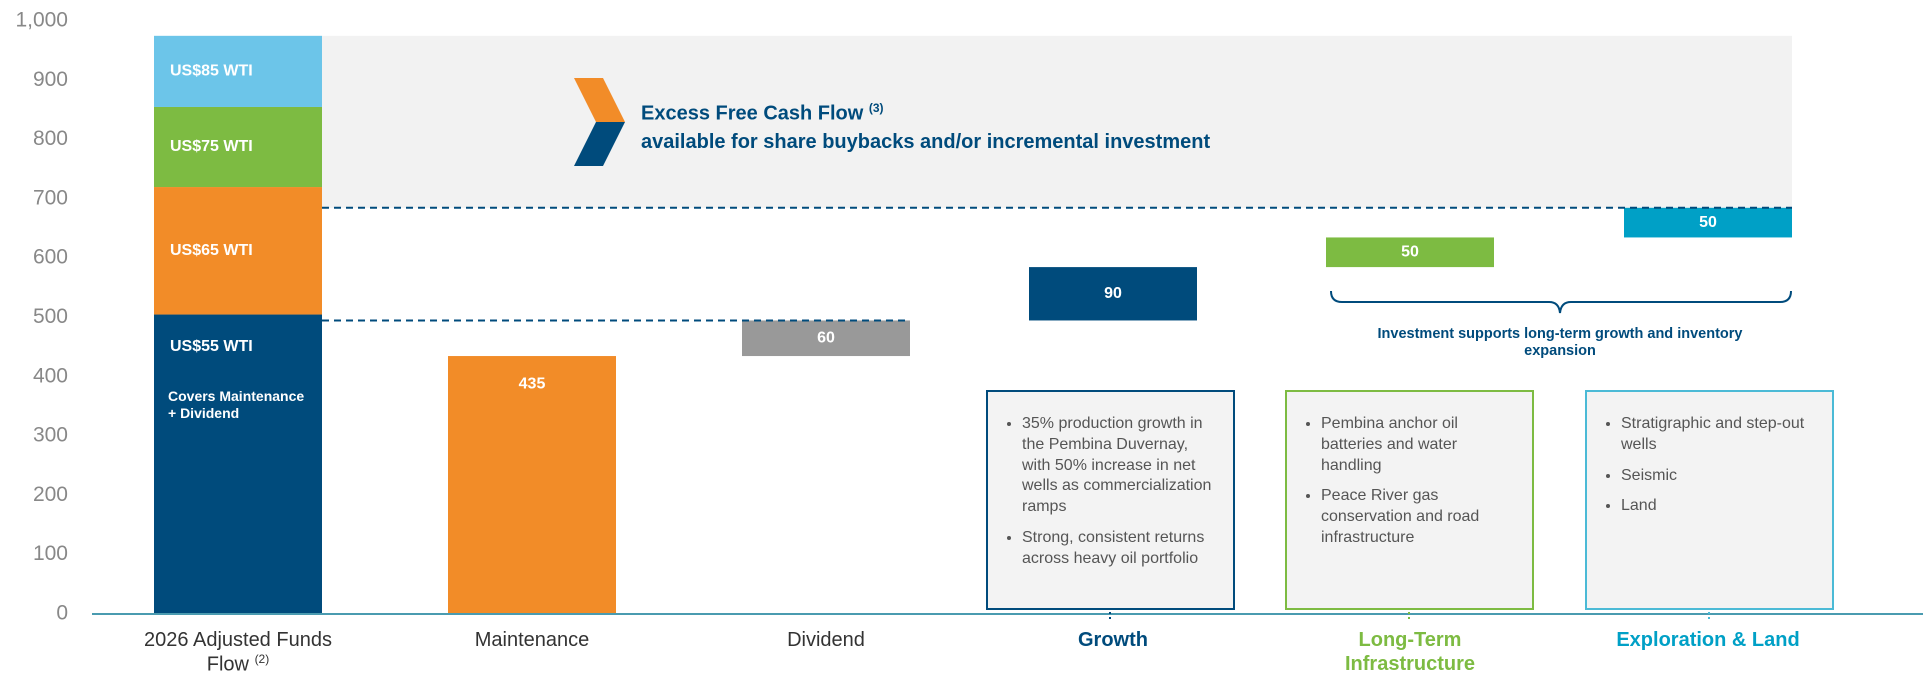 The width and height of the screenshot is (1923, 678). What do you see at coordinates (211, 146) in the screenshot?
I see `stack-label: US$75 WTI` at bounding box center [211, 146].